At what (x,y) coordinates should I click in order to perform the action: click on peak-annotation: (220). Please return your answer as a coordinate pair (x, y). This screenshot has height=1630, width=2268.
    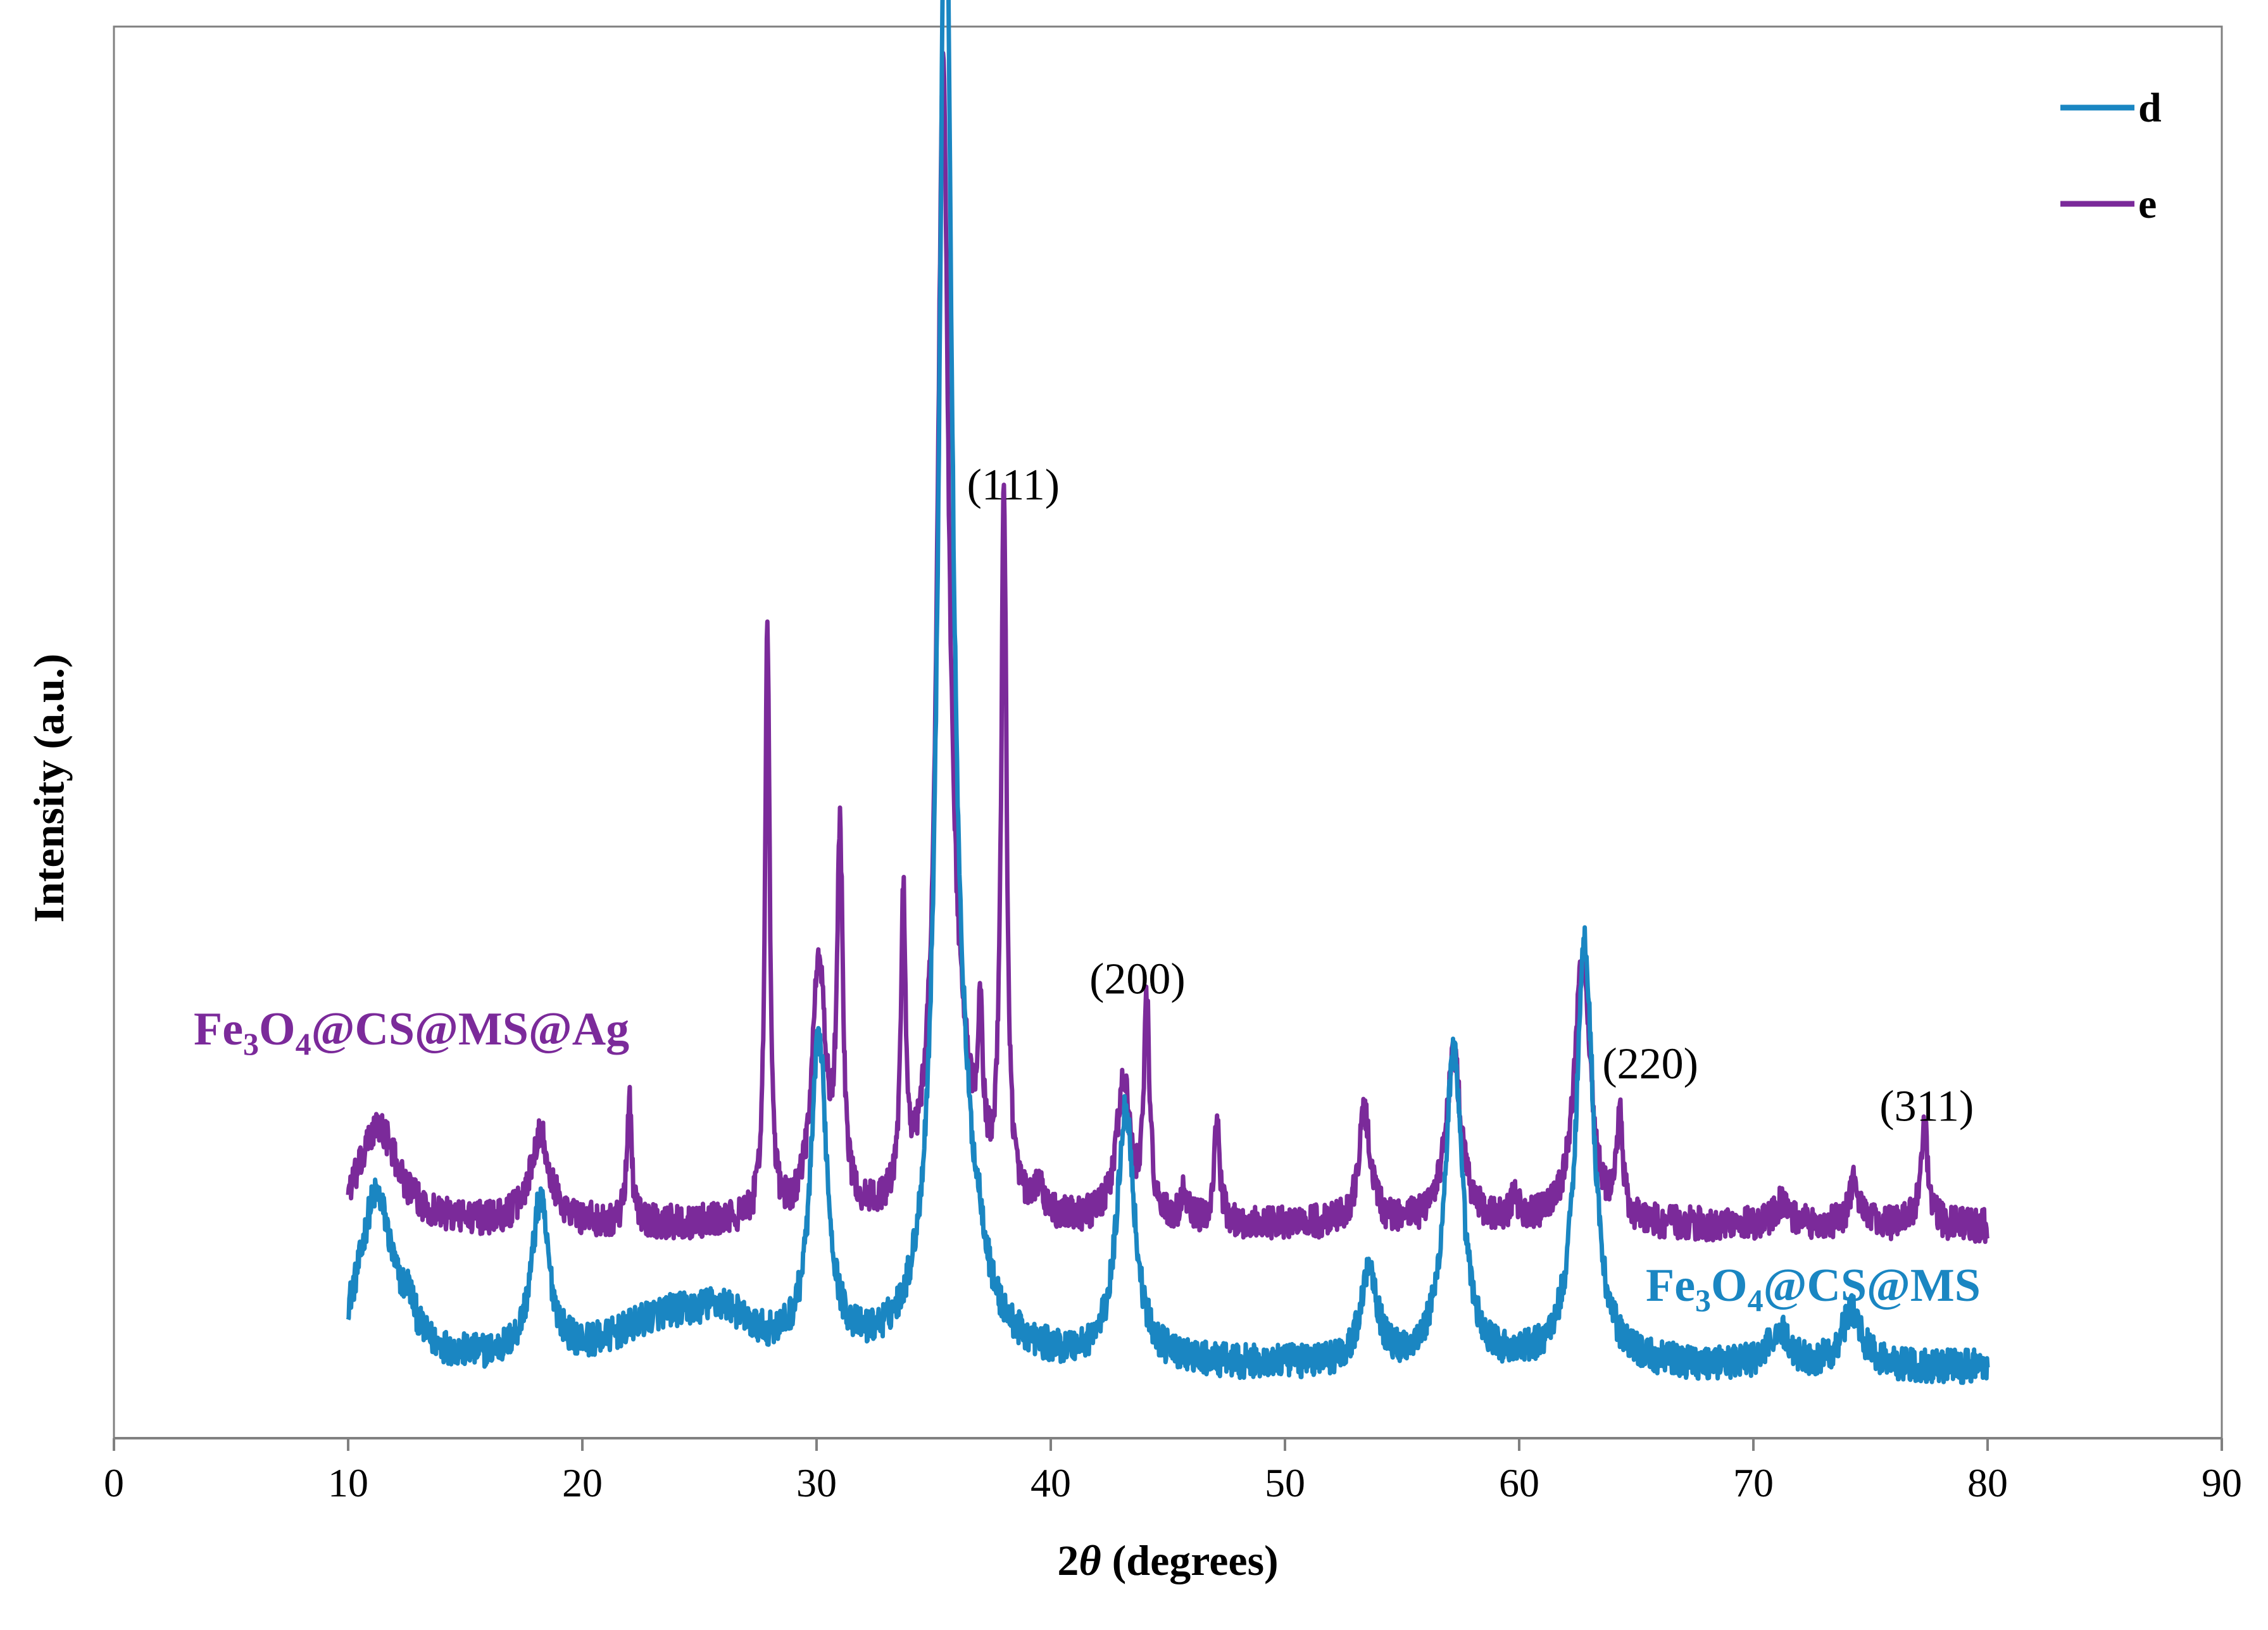
    Looking at the image, I should click on (1650, 1063).